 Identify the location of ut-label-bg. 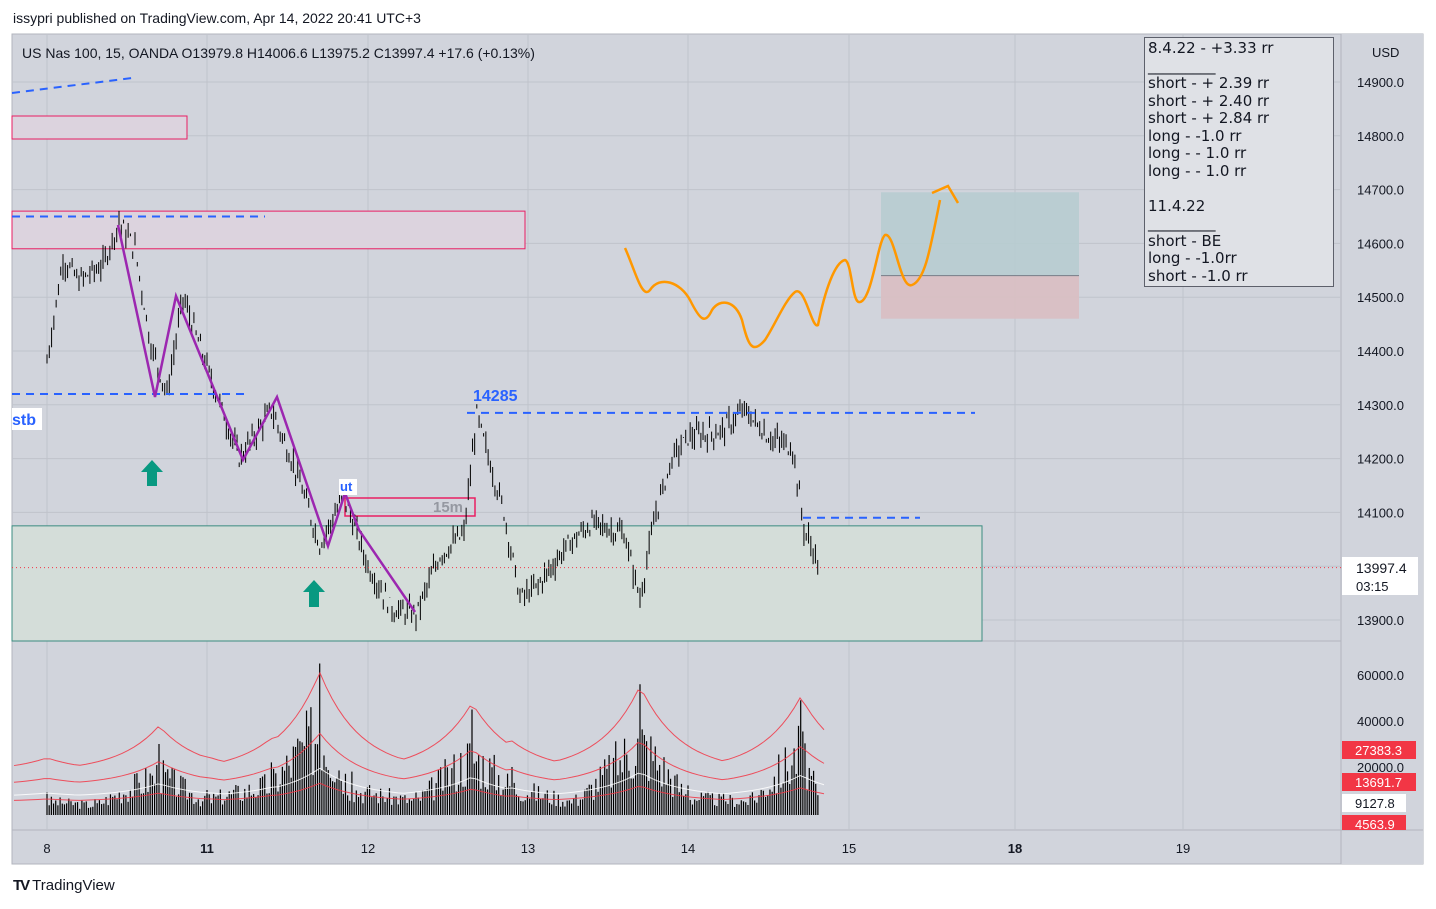
(348, 487).